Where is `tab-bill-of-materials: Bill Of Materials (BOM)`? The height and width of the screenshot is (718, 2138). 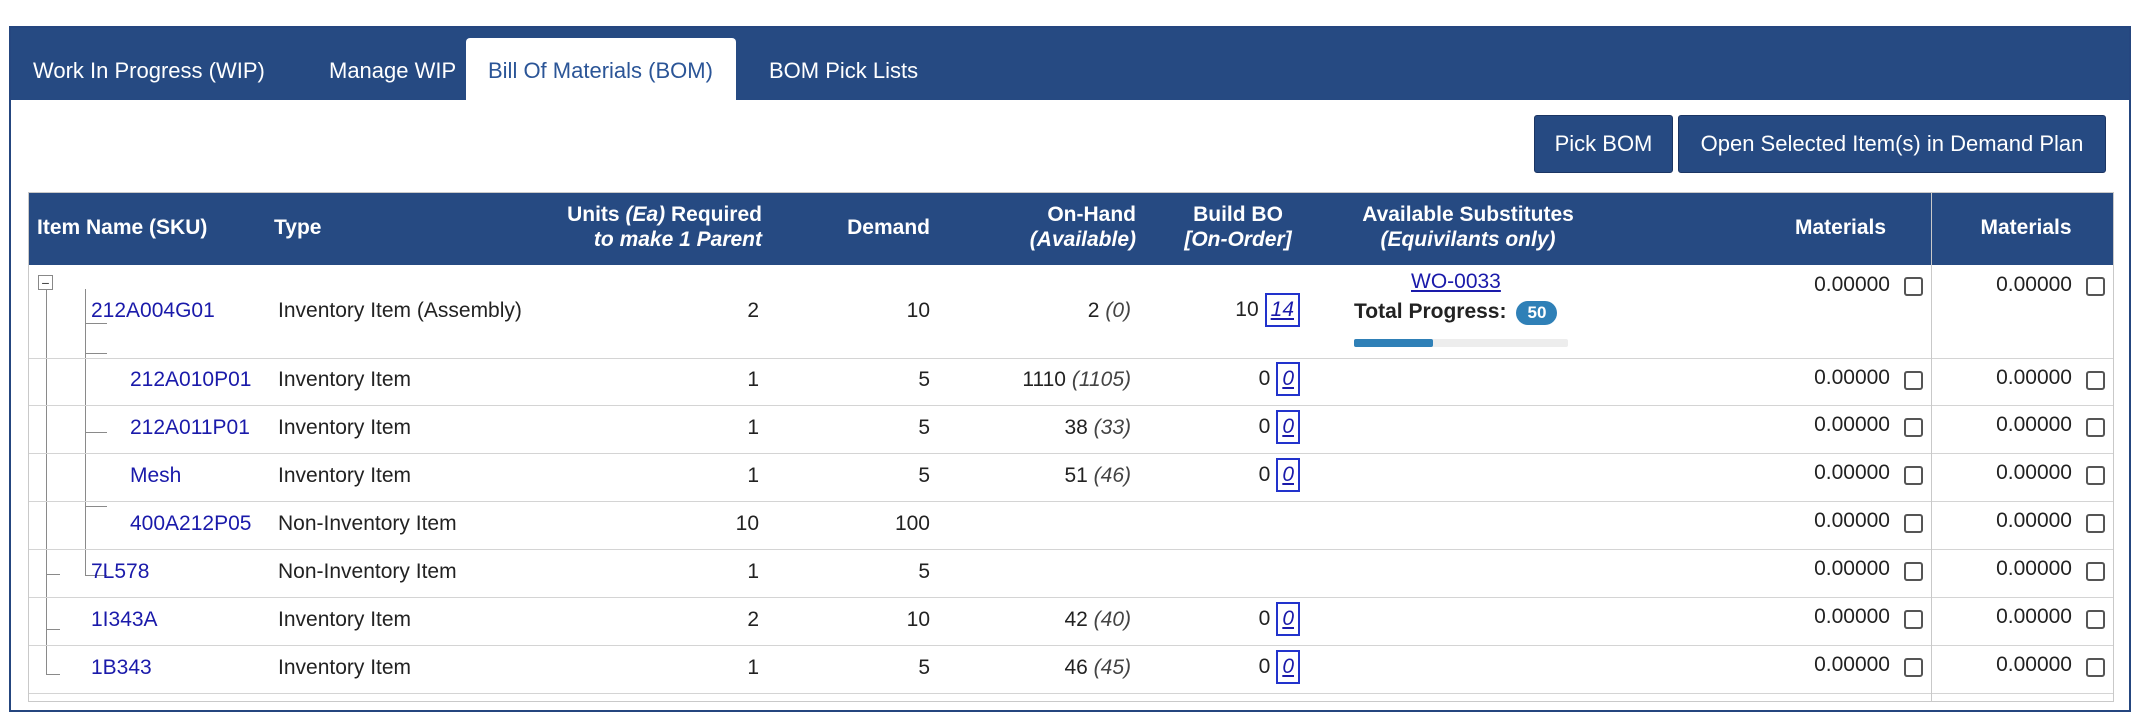 tab-bill-of-materials: Bill Of Materials (BOM) is located at coordinates (601, 69).